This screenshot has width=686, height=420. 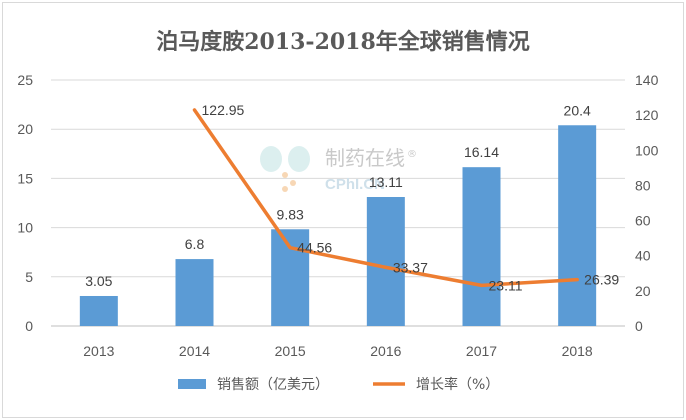 What do you see at coordinates (29, 326) in the screenshot?
I see `left-tick-label: 0` at bounding box center [29, 326].